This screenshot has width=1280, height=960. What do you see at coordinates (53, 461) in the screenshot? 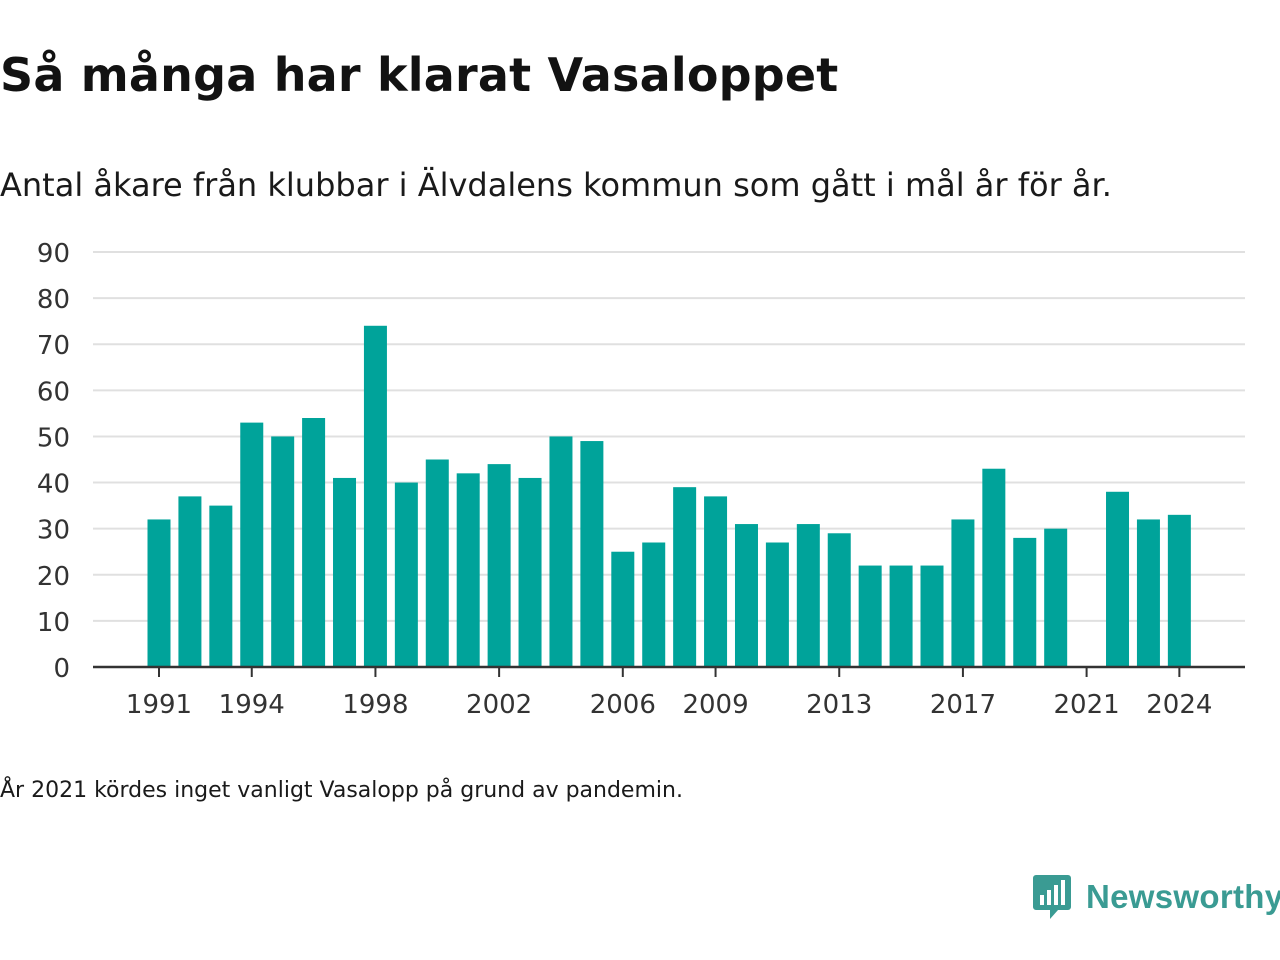
I see `y-axis-ticks: 0 10 20 30 40 50 60 70 80 90` at bounding box center [53, 461].